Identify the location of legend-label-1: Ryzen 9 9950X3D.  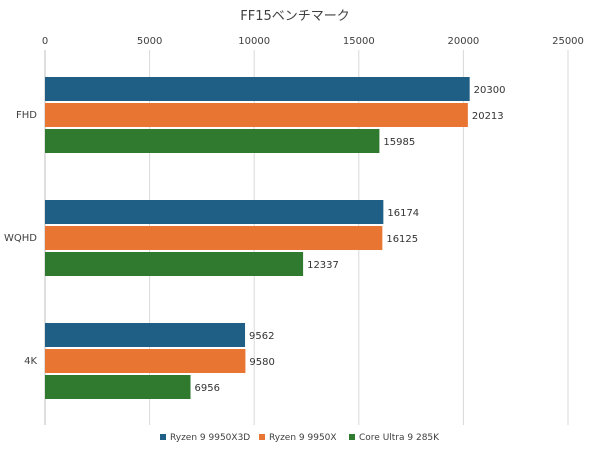
(210, 438).